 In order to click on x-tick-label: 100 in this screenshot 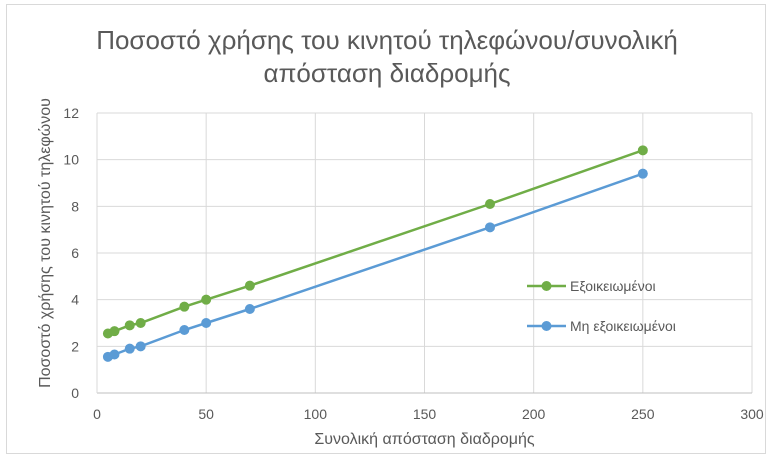, I will do `click(316, 414)`.